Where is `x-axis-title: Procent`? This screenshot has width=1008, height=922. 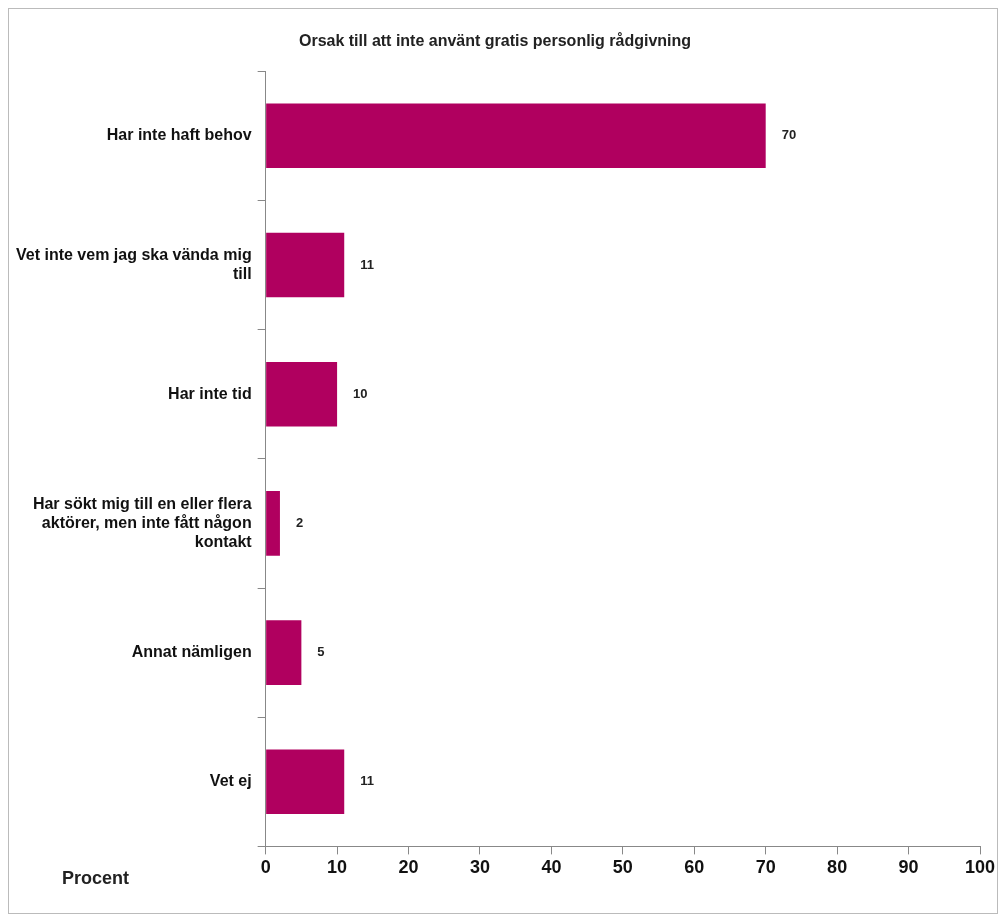 x-axis-title: Procent is located at coordinates (96, 877).